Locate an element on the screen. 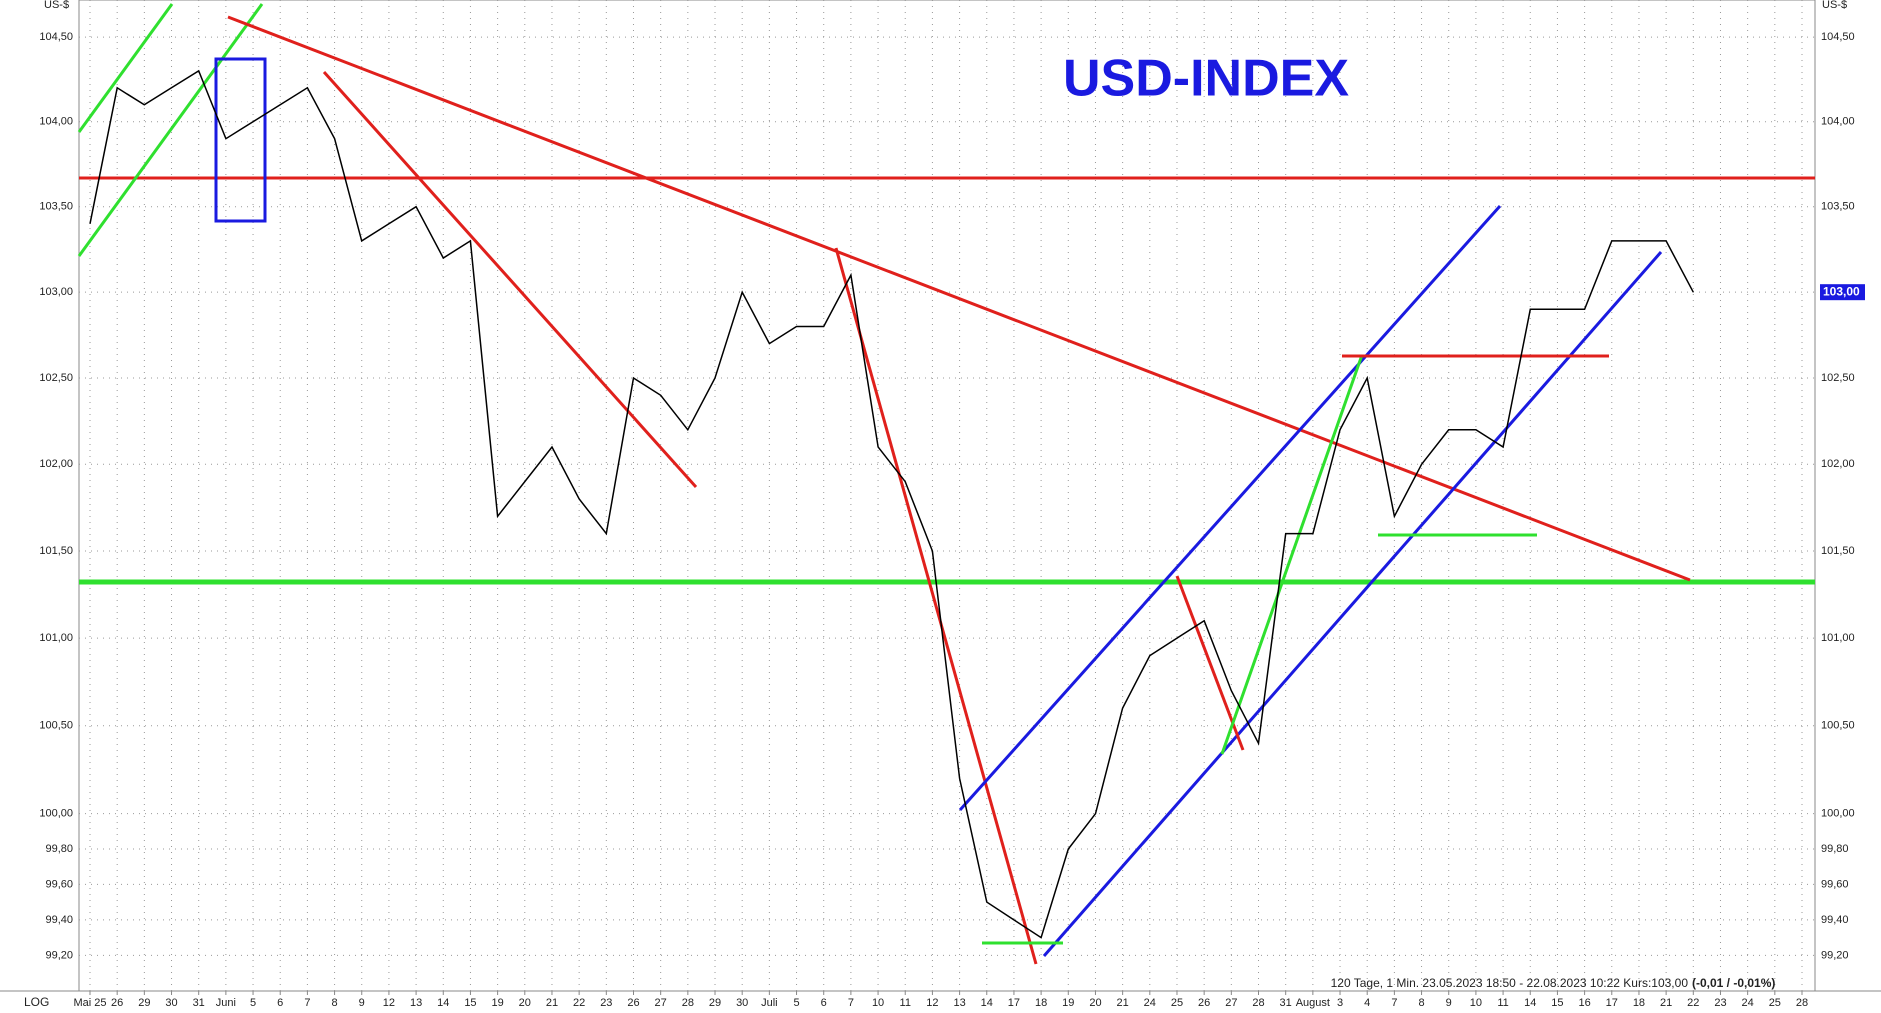 This screenshot has height=1013, width=1881. x-tick-label: 3 is located at coordinates (1340, 1003).